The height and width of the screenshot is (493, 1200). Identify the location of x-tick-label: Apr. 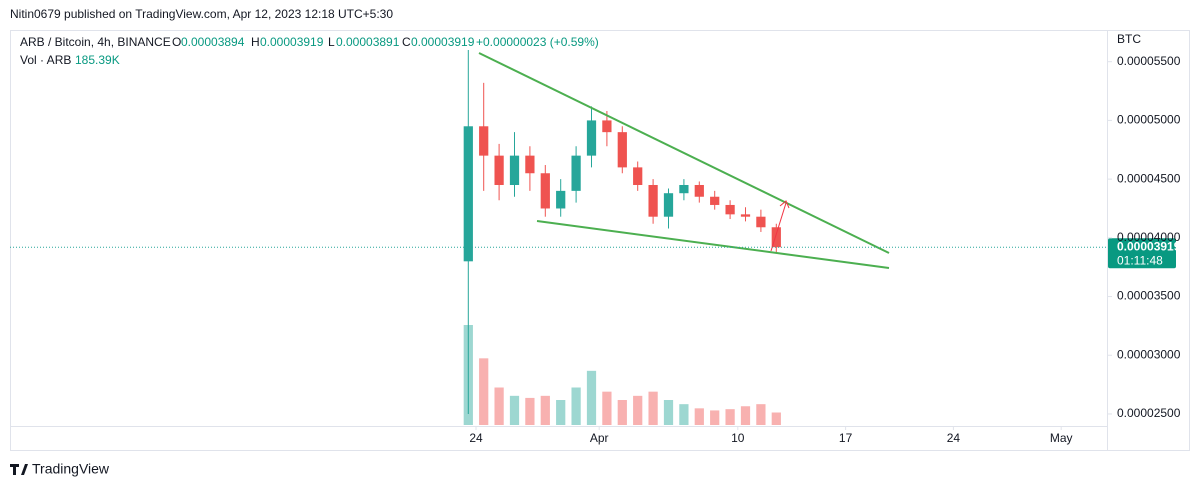
(599, 438).